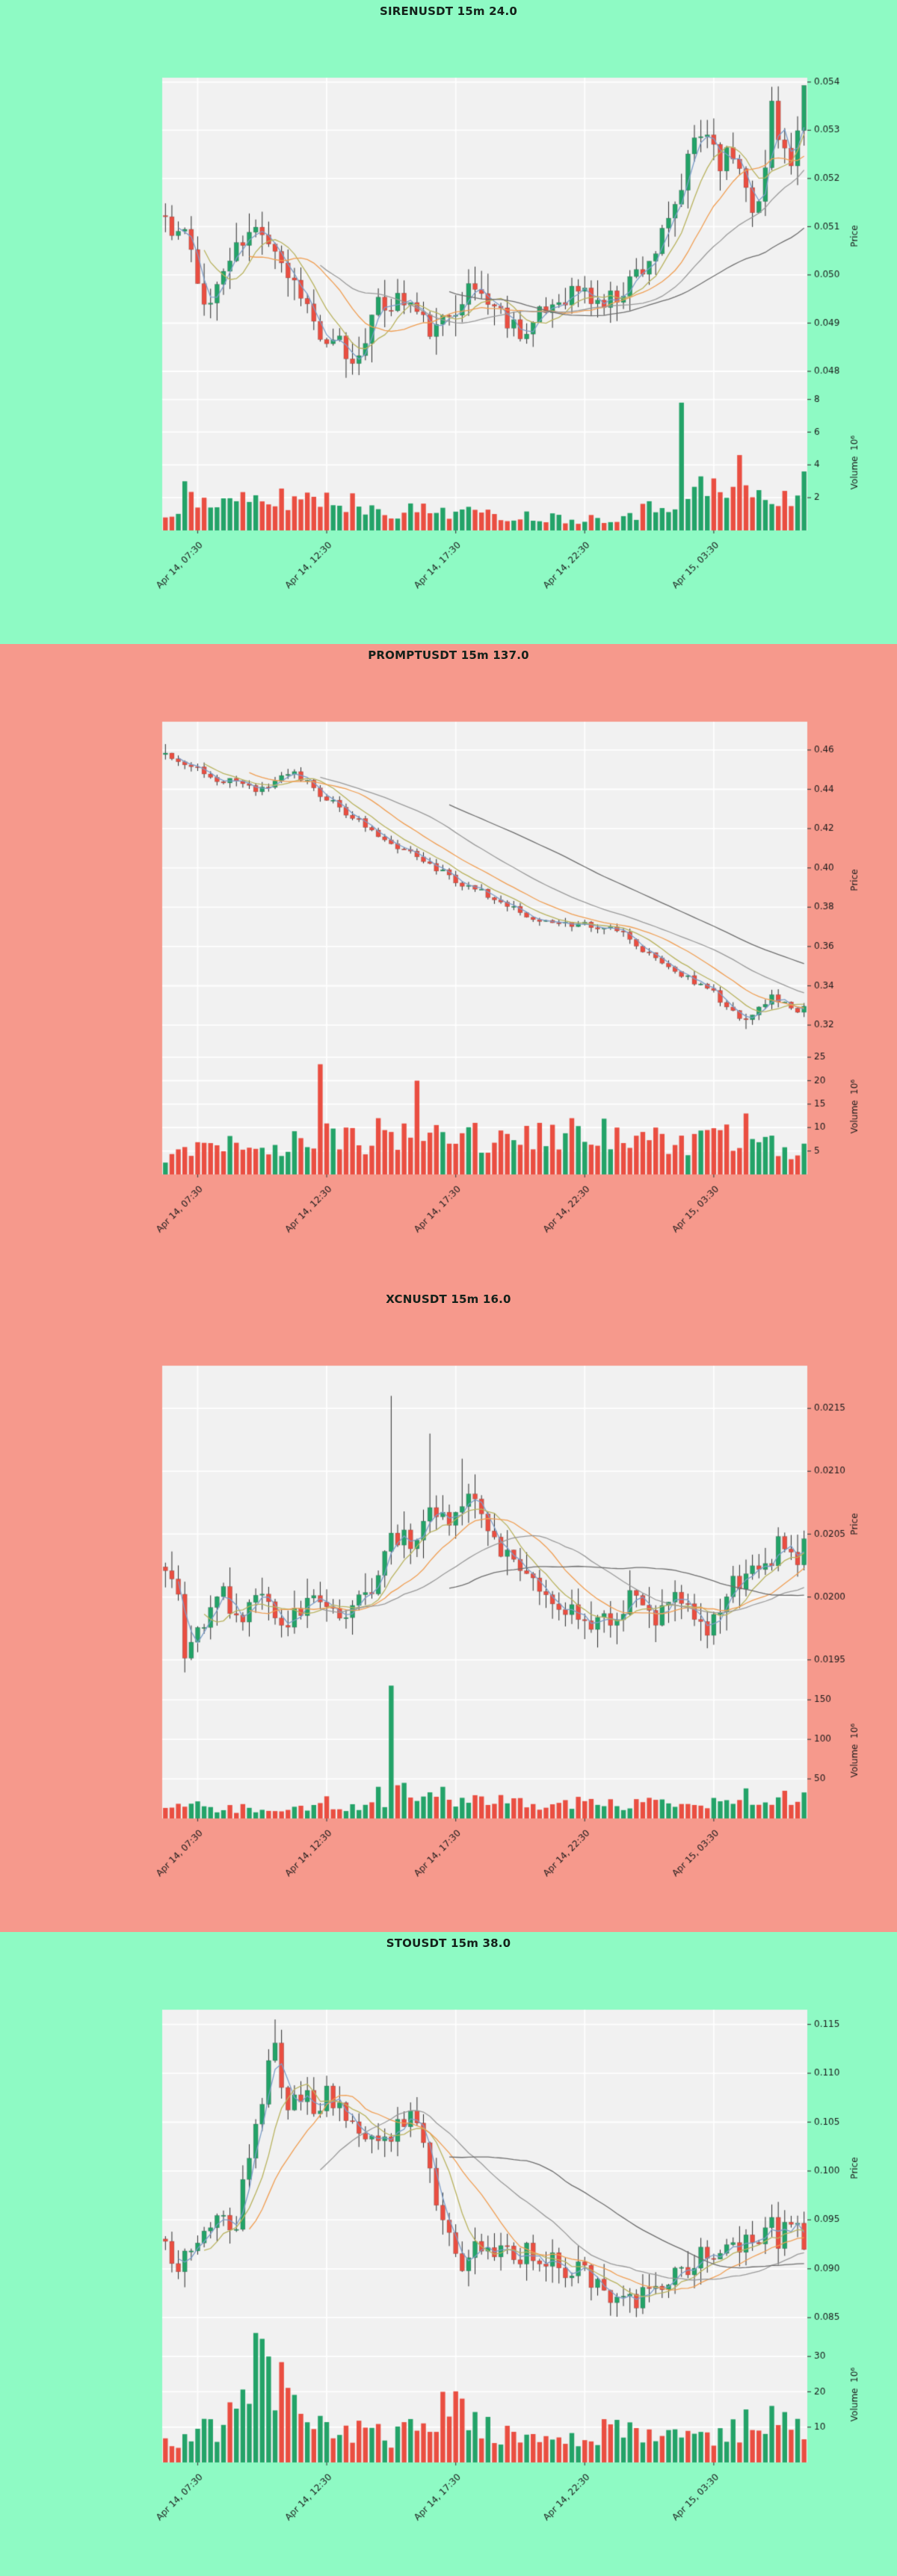 This screenshot has width=897, height=2576. Describe the element at coordinates (449, 1943) in the screenshot. I see `chart-title-stousdt: STOUSDT 15m 38.0` at that location.